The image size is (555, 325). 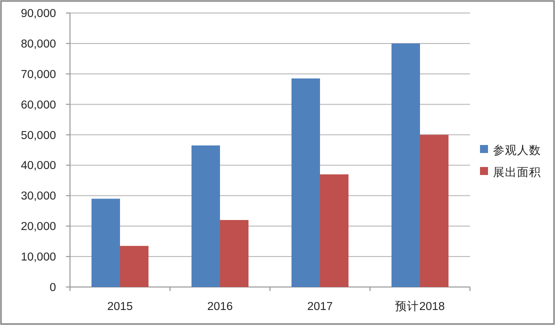 What do you see at coordinates (38, 74) in the screenshot?
I see `y-tick-label: 70,000` at bounding box center [38, 74].